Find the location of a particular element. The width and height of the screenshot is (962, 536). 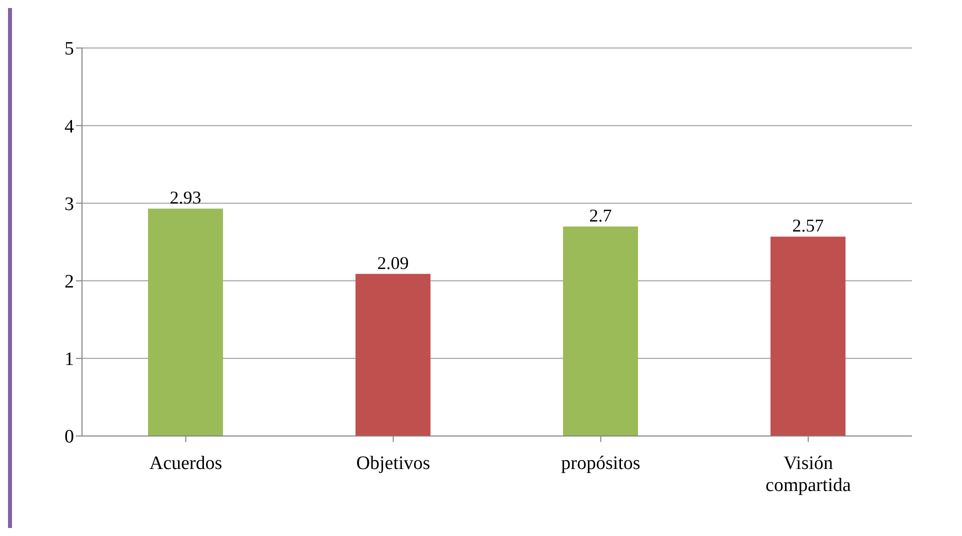

data-label: 2.93 is located at coordinates (186, 198).